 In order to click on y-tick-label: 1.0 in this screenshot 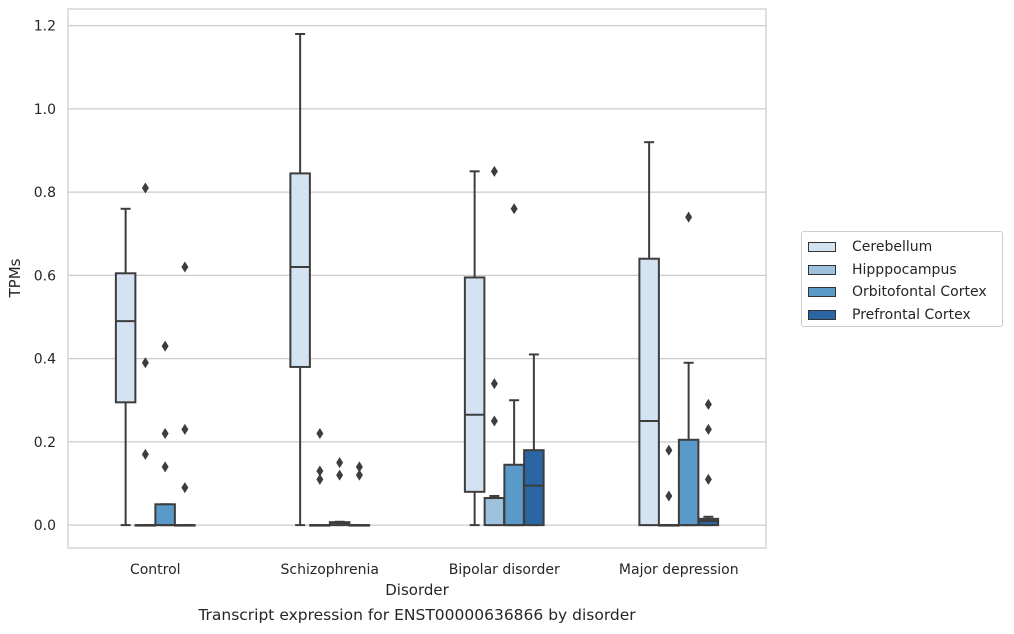, I will do `click(45, 110)`.